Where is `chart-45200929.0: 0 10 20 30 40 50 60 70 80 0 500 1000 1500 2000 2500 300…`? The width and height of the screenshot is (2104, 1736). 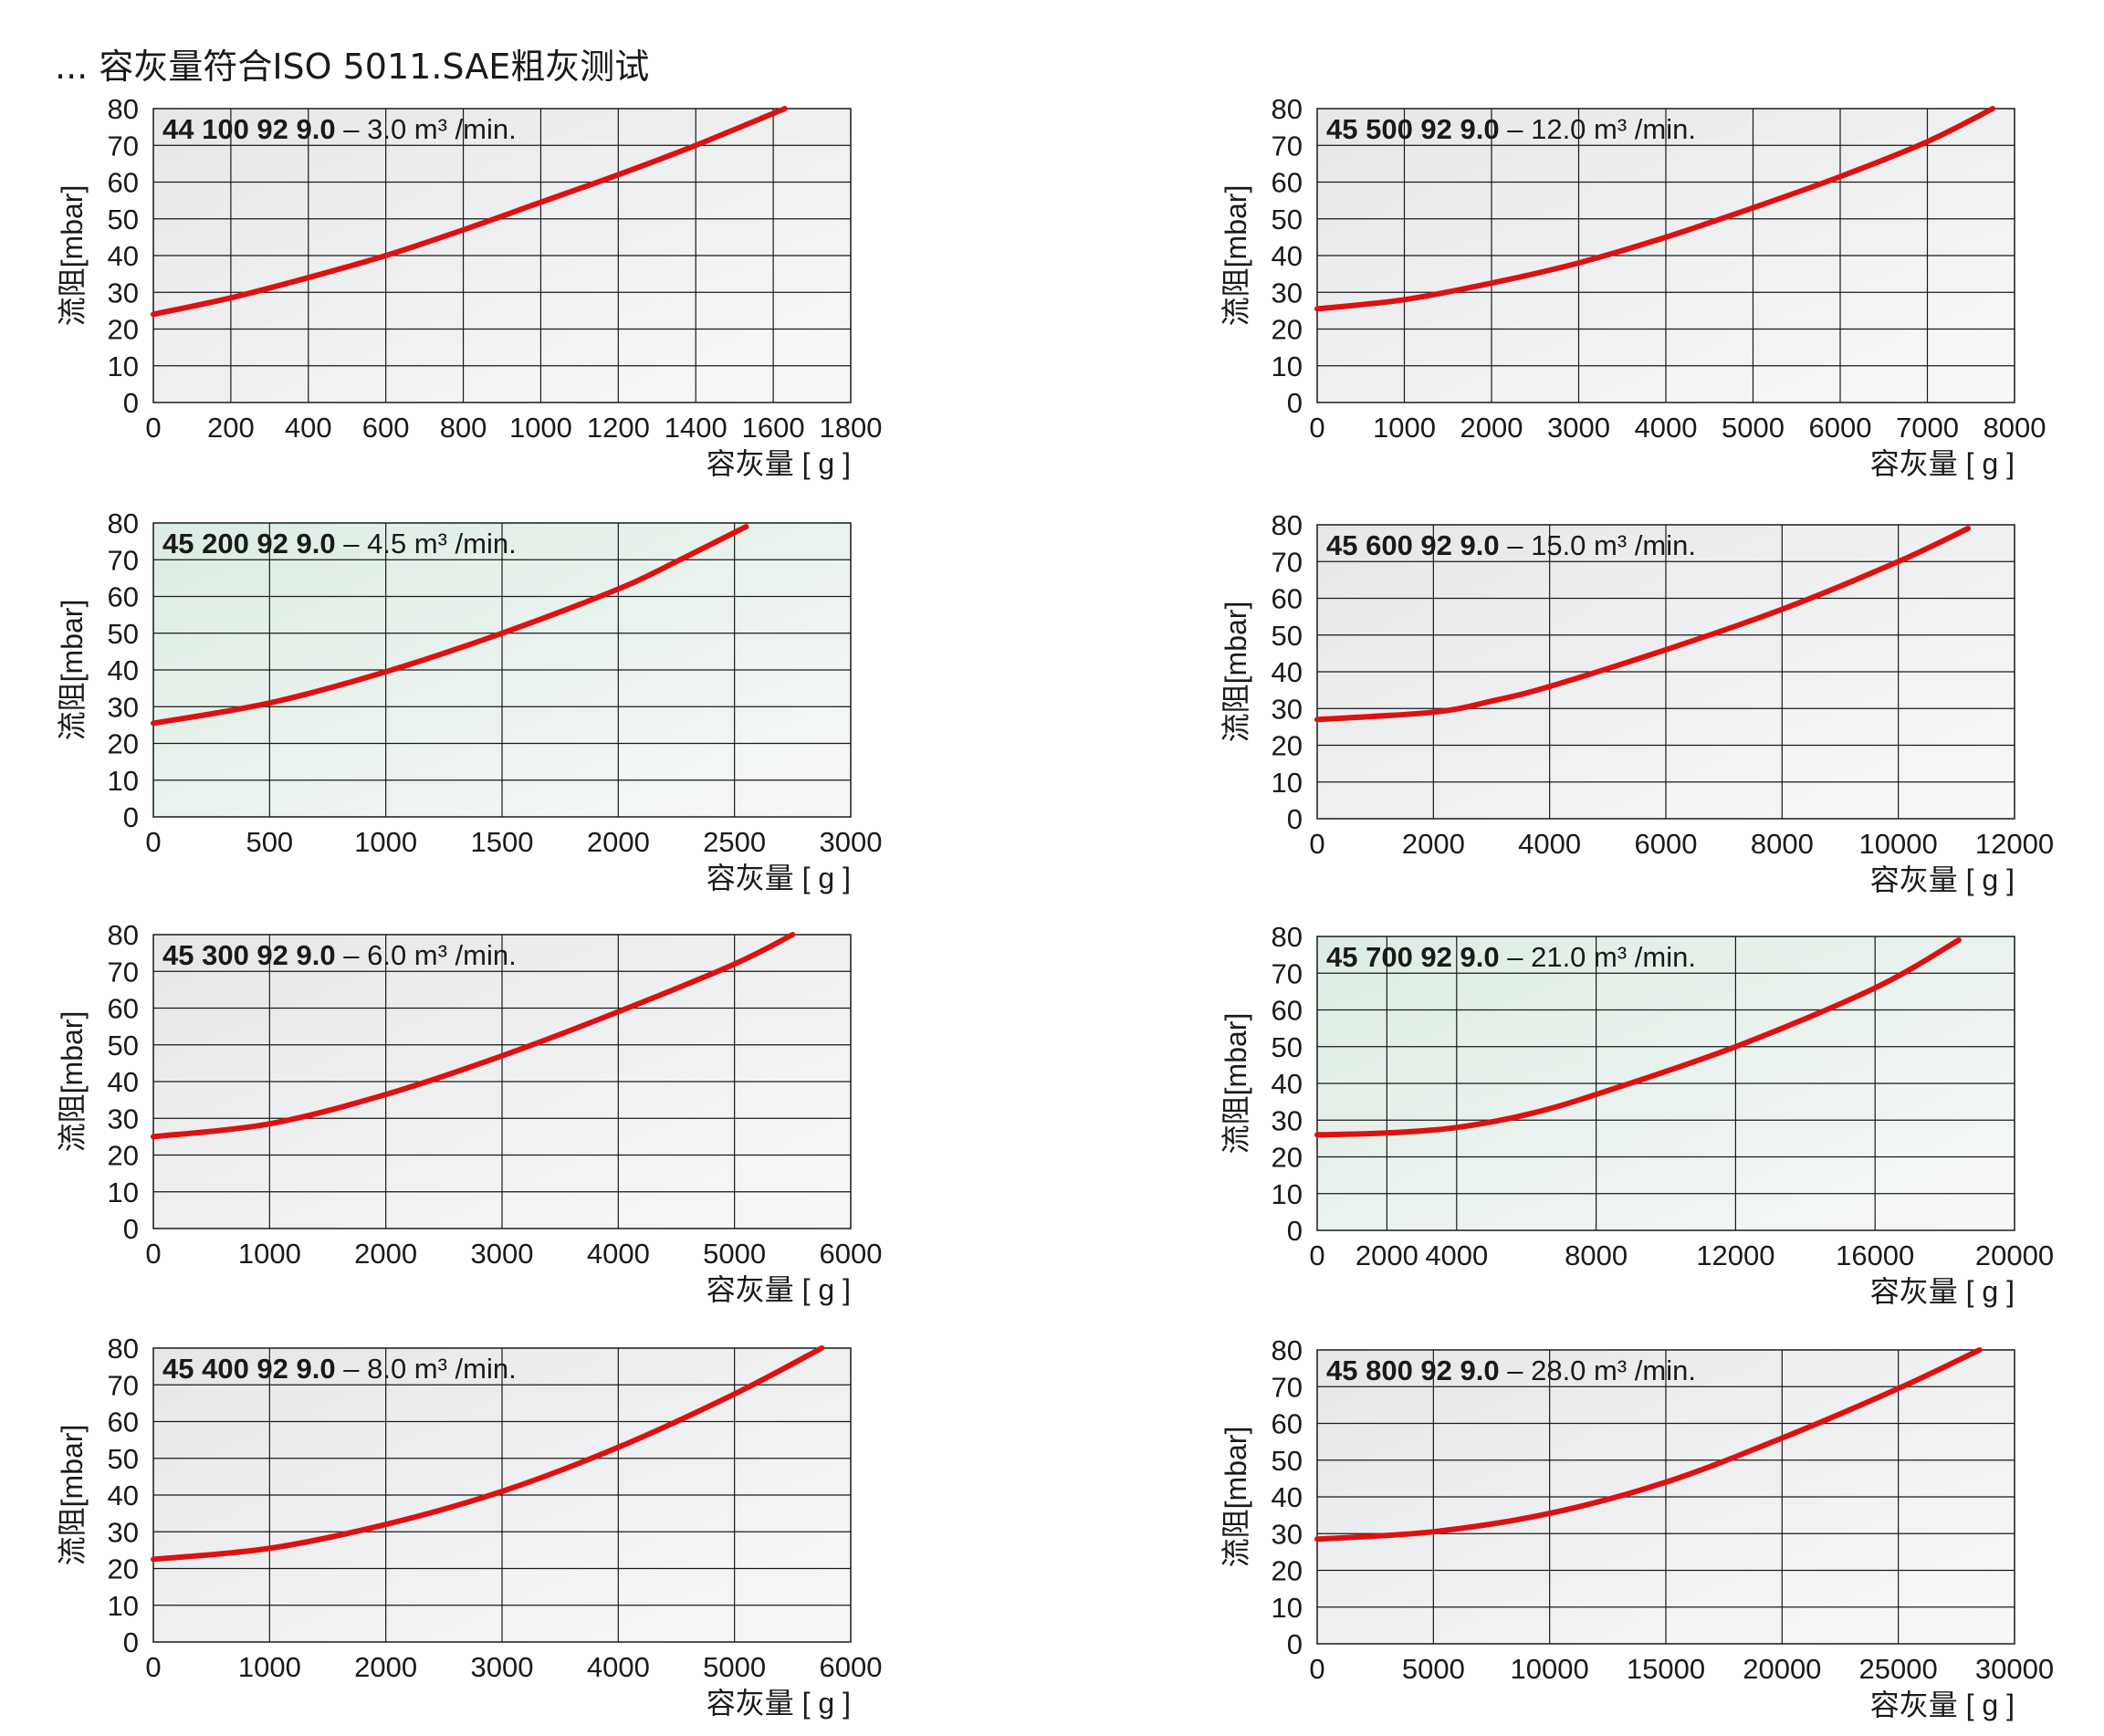
chart-45200929.0: 0 10 20 30 40 50 60 70 80 0 500 1000 1500 2000 2500 300… is located at coordinates (469, 706).